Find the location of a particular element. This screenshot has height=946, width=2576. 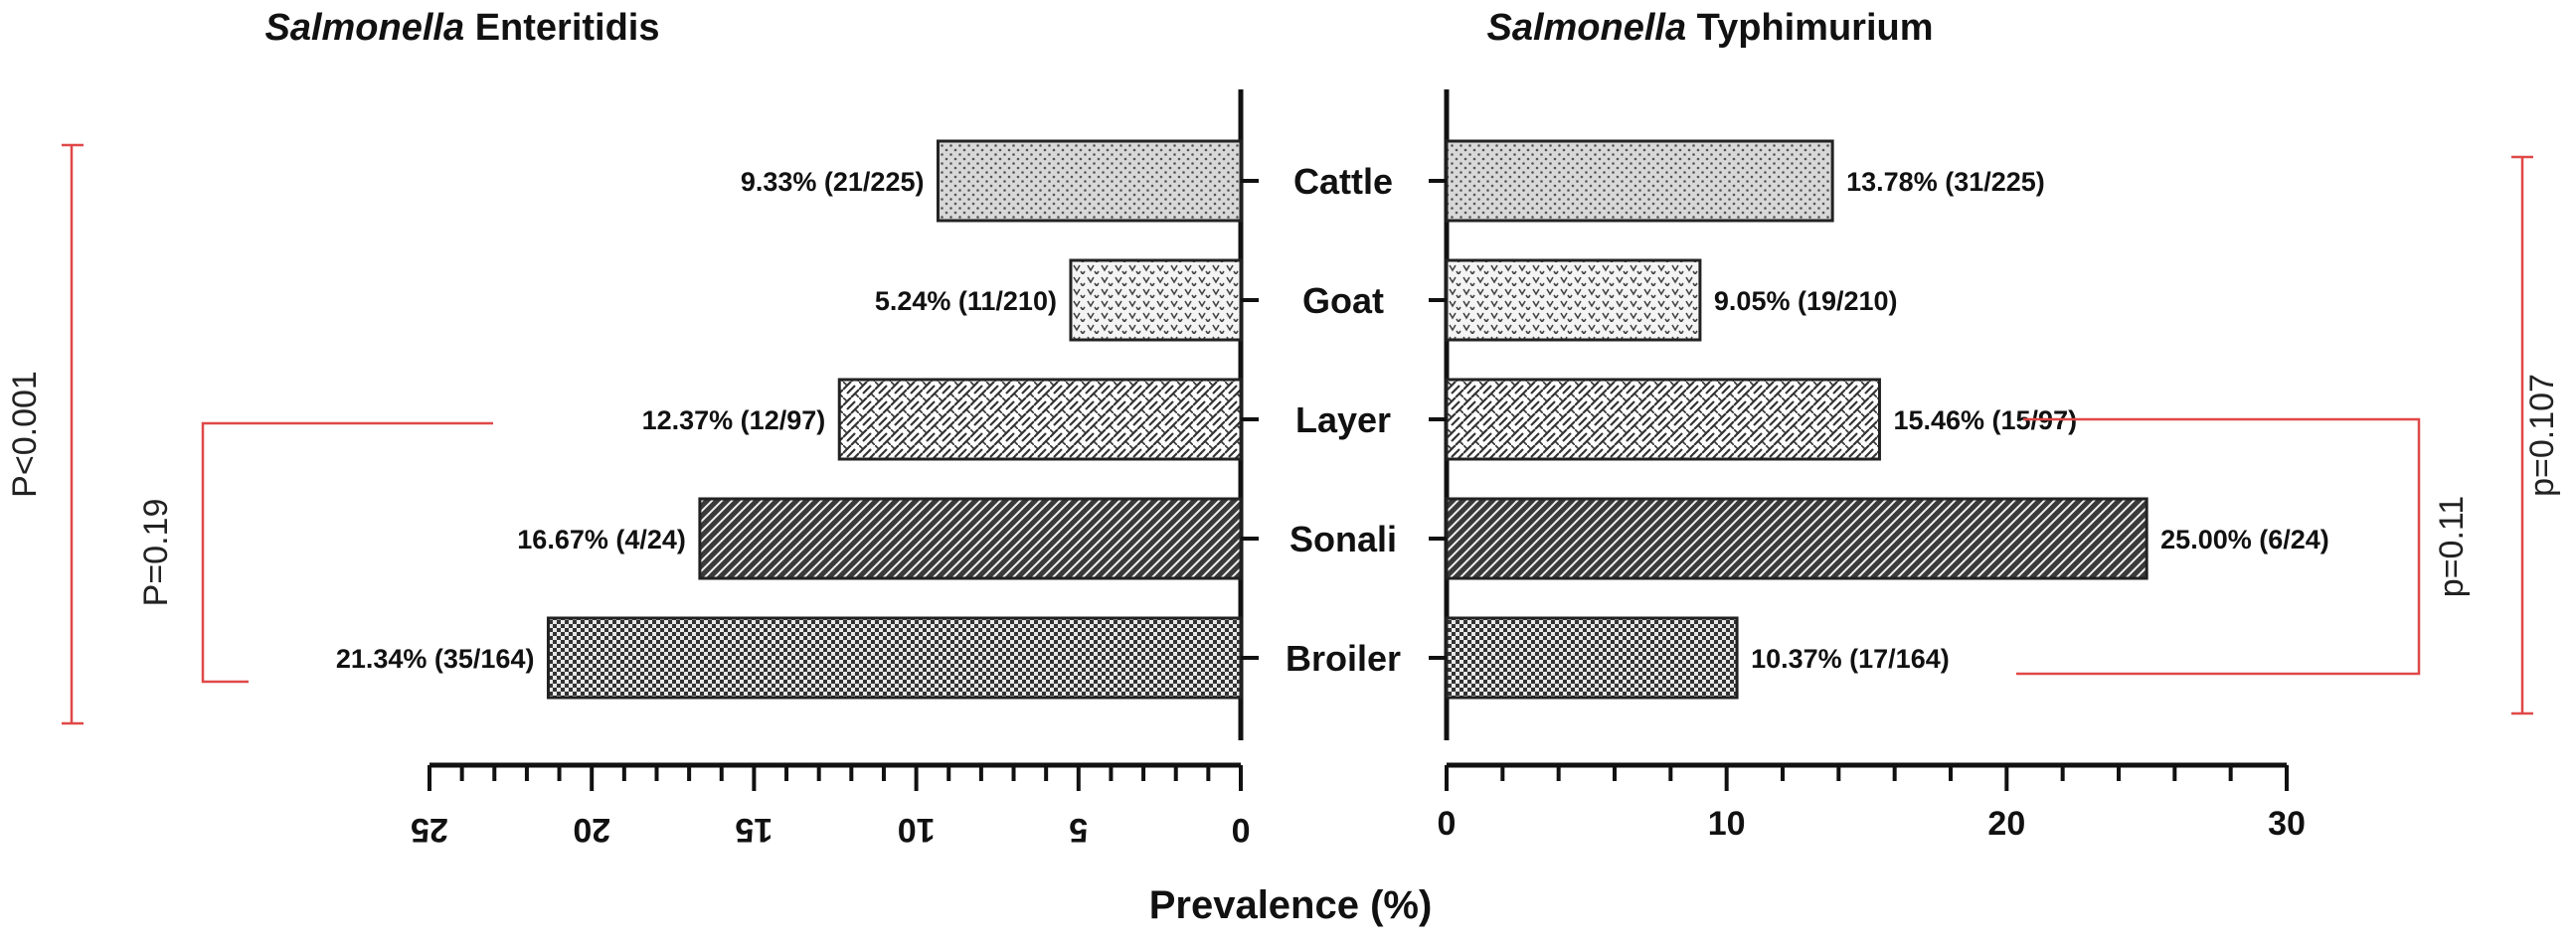

right-inner-bracket is located at coordinates (2218, 546).